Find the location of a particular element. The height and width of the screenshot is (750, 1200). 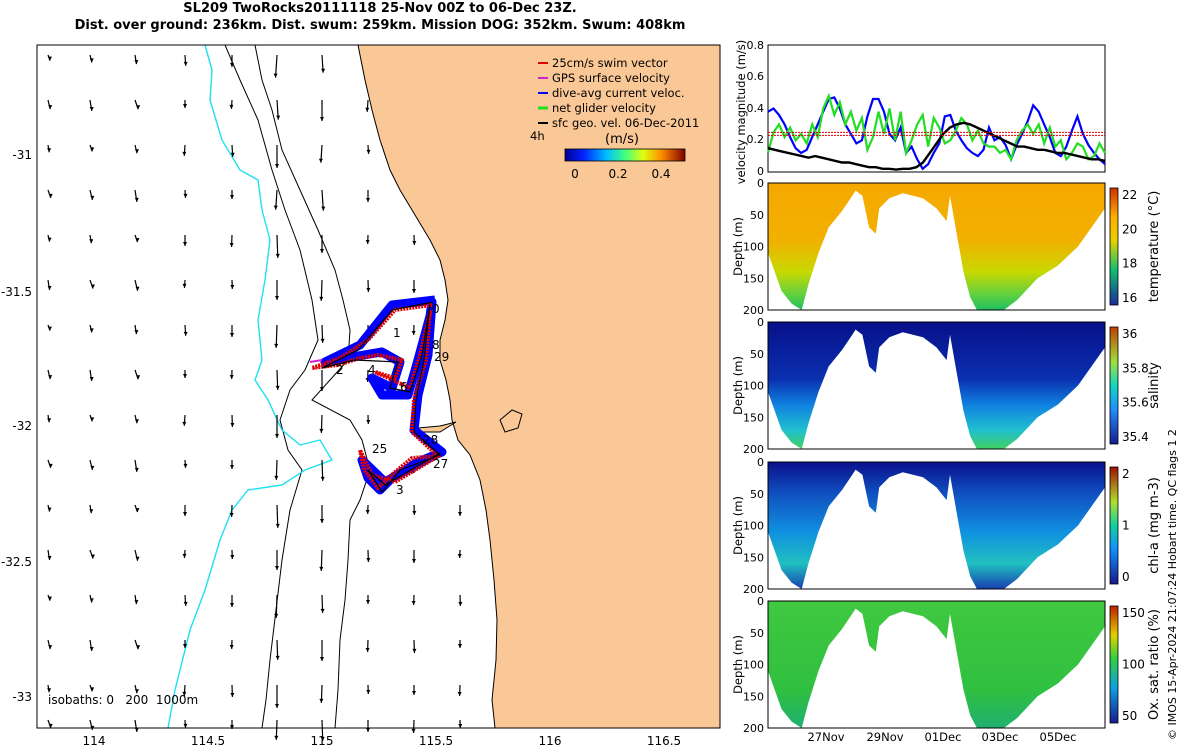

waypoint-29: 29 is located at coordinates (441, 357).